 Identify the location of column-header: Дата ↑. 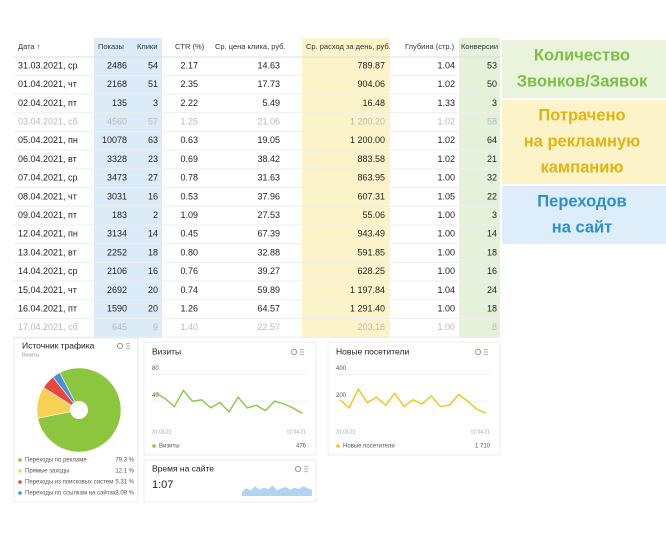
(29, 46).